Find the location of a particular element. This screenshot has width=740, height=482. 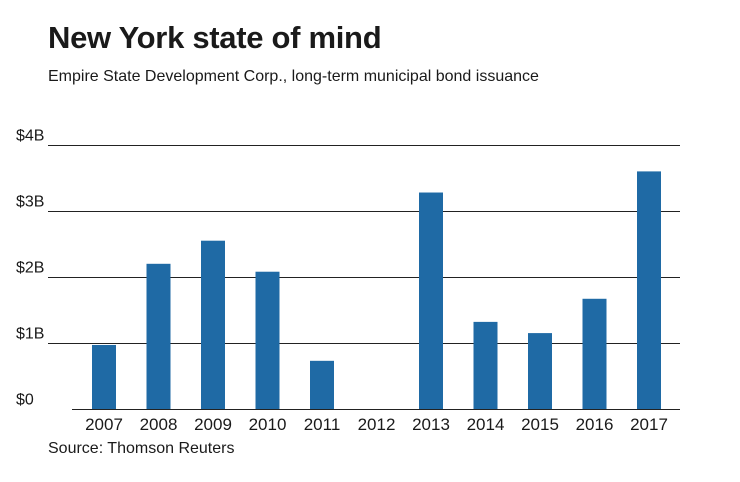

x-tick-label: 2007 is located at coordinates (104, 424).